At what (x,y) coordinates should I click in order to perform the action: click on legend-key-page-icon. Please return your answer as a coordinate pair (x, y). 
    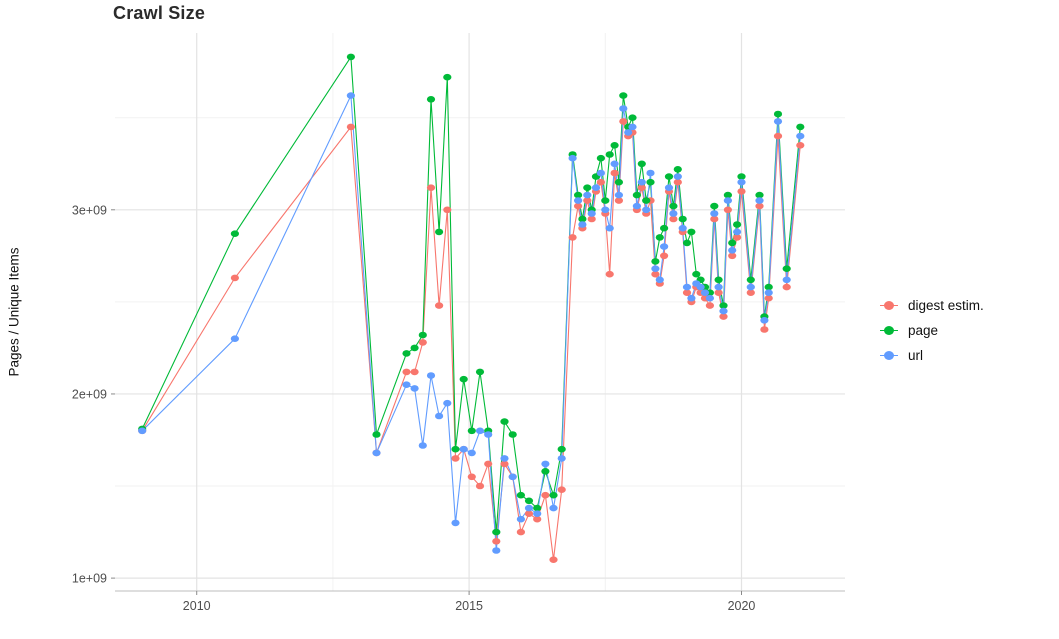
    Looking at the image, I should click on (889, 331).